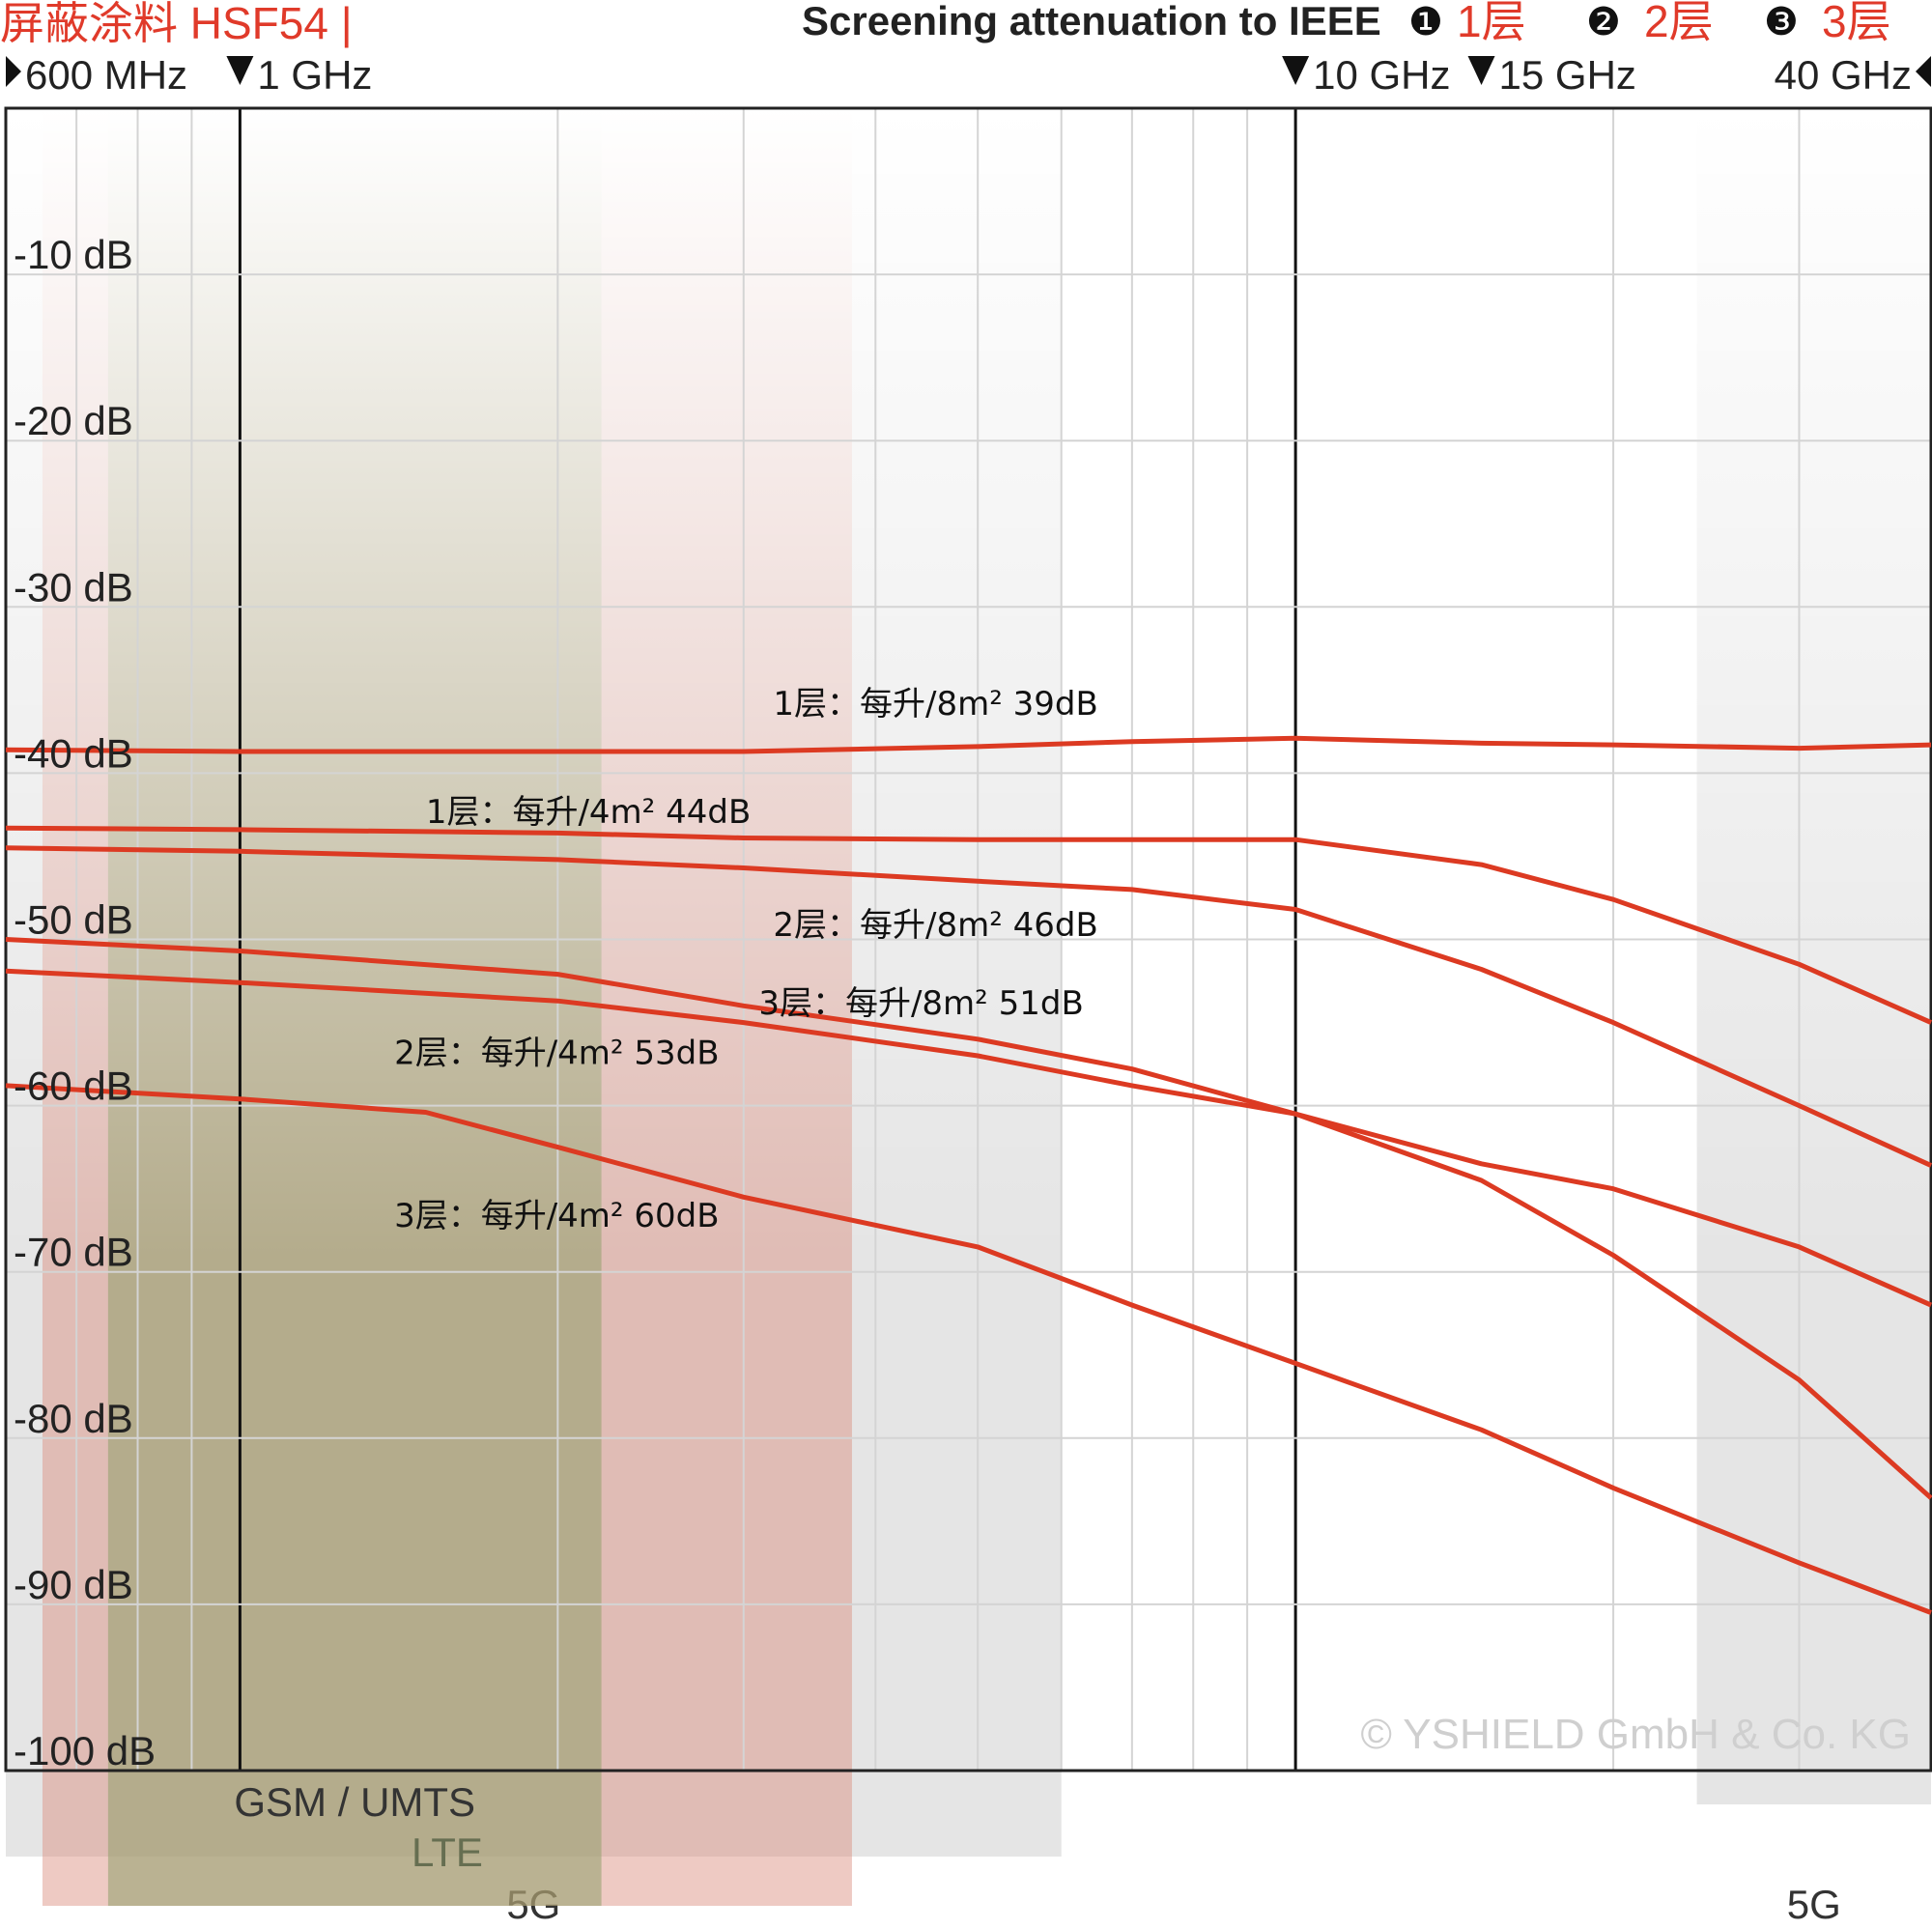 This screenshot has height=1929, width=1932. I want to click on freq-tick-label: 600 MHz, so click(106, 75).